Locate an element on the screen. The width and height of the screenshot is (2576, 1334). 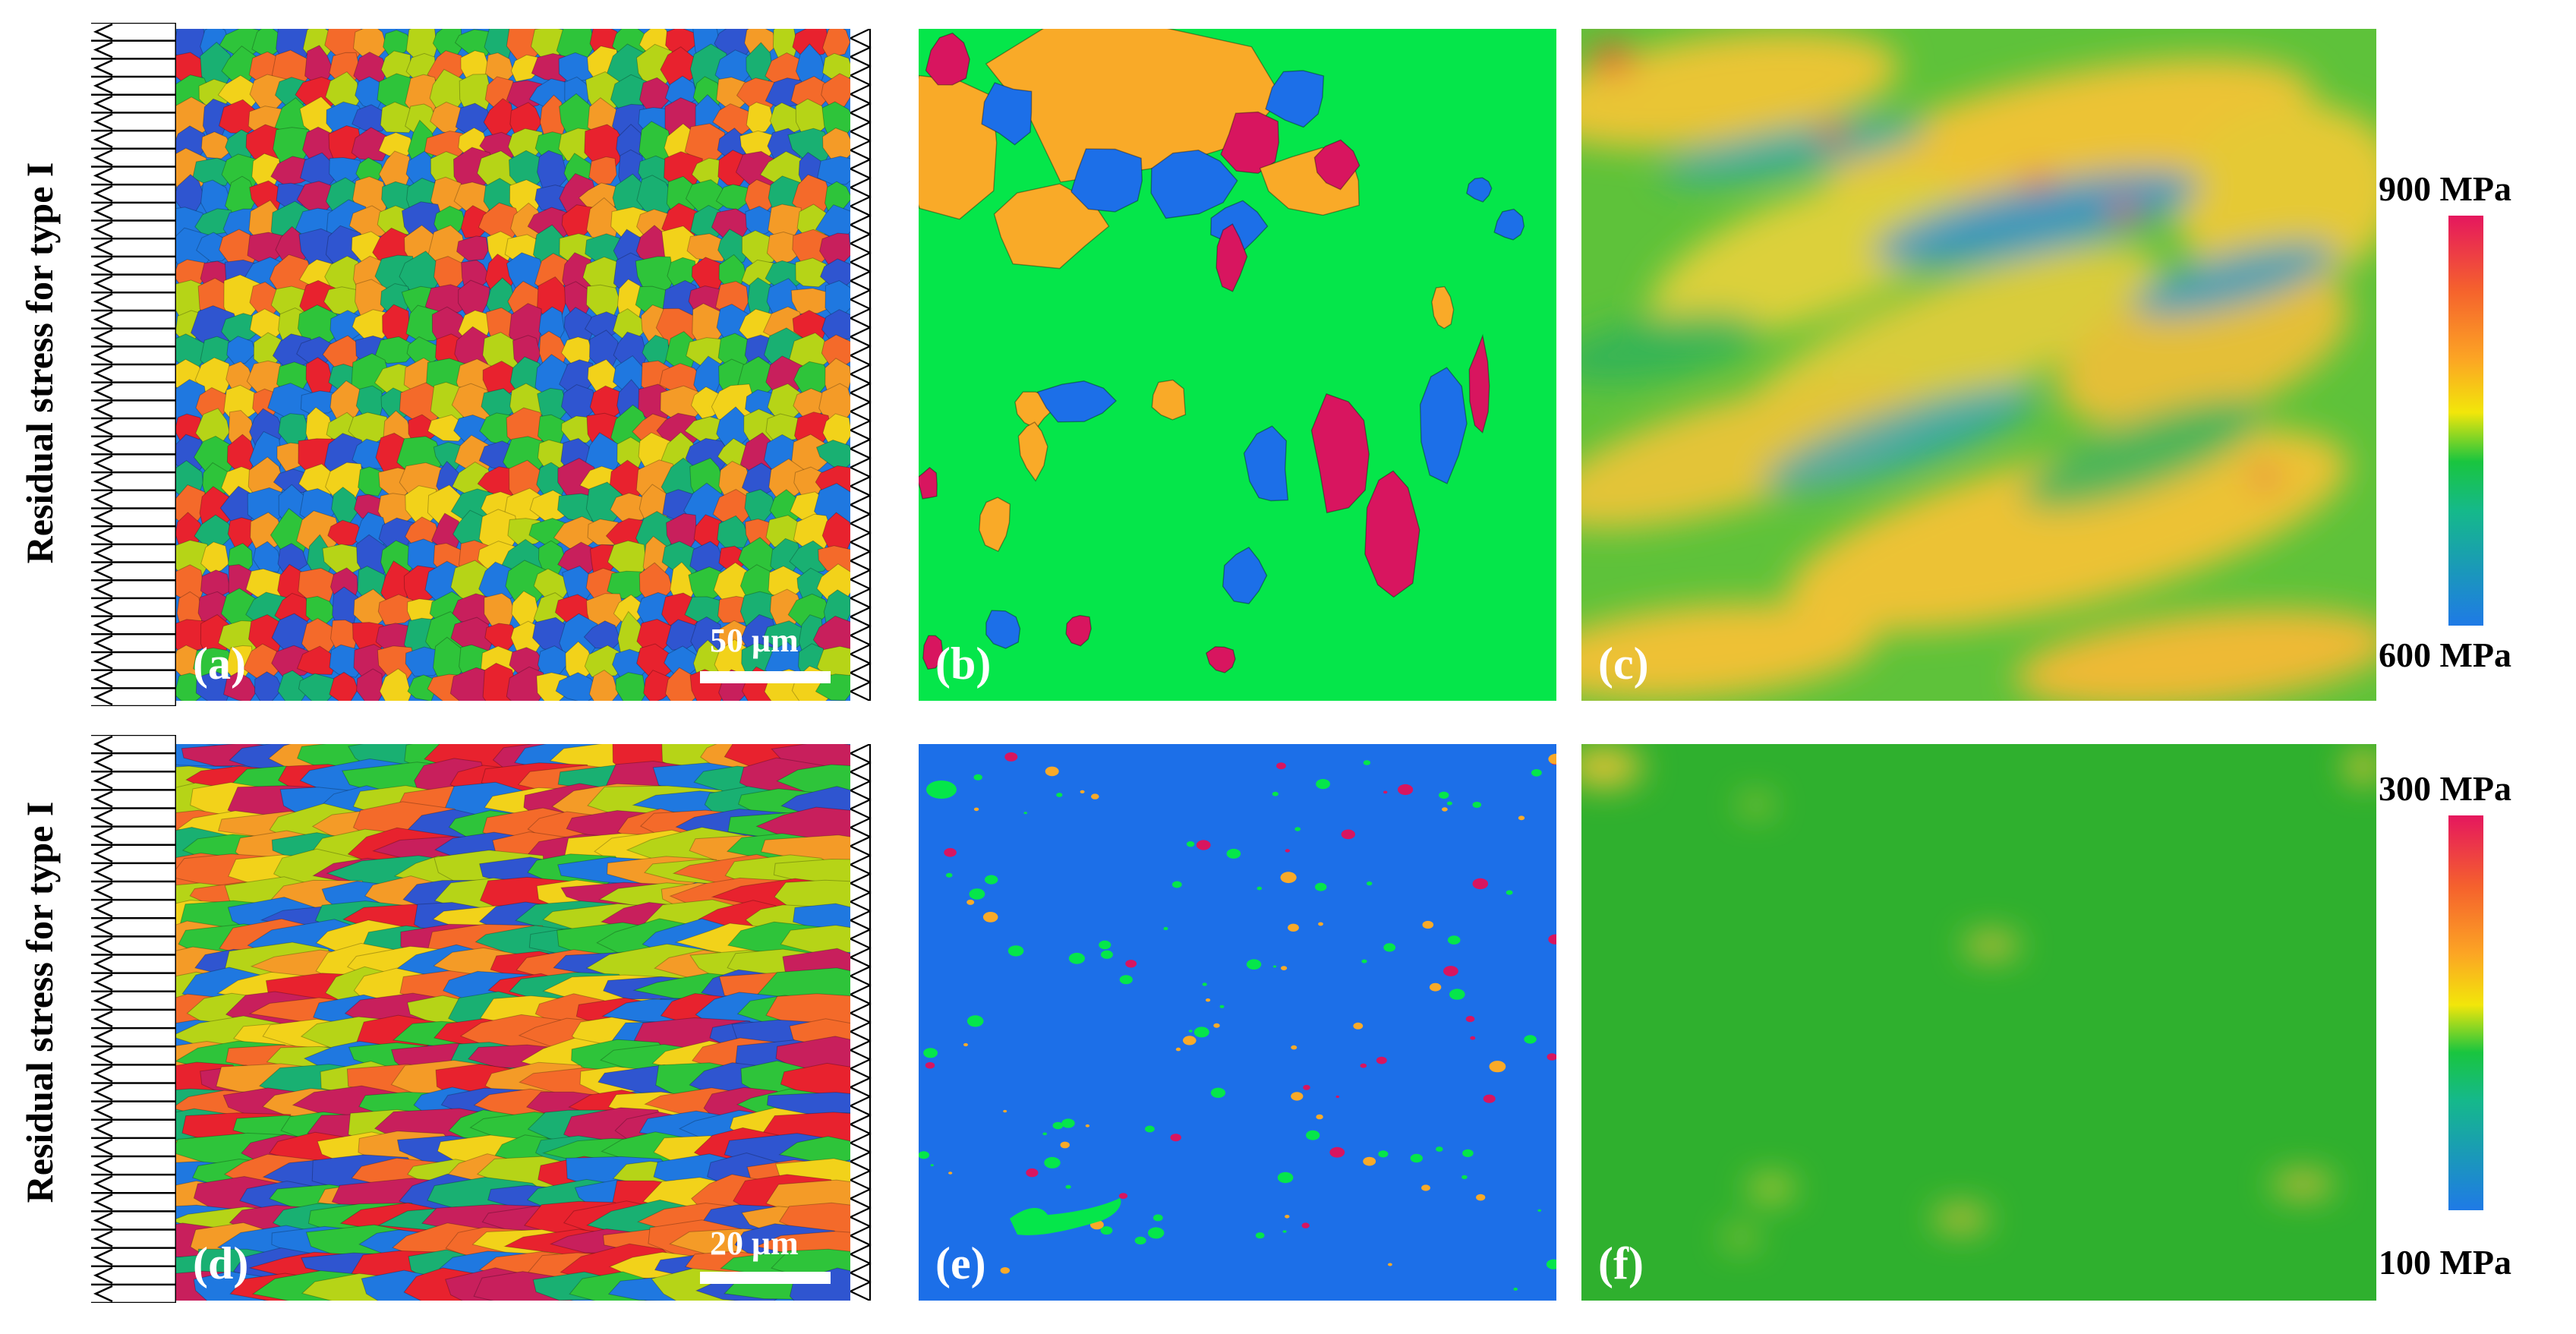
grain-map-a is located at coordinates (513, 365).